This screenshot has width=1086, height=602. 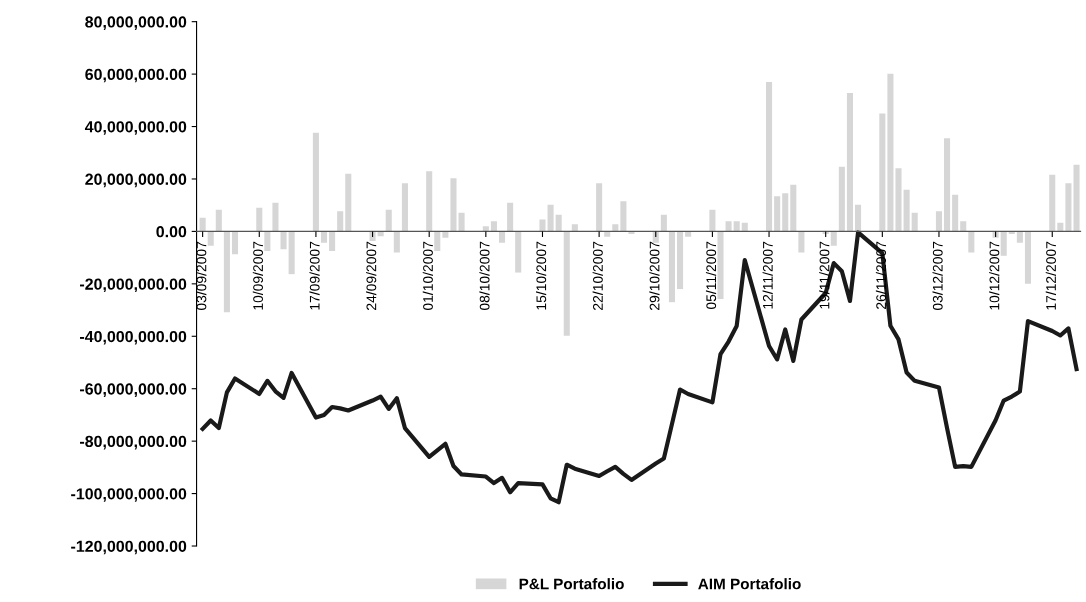 I want to click on x-tick-label: 10/09/2007, so click(x=257, y=275).